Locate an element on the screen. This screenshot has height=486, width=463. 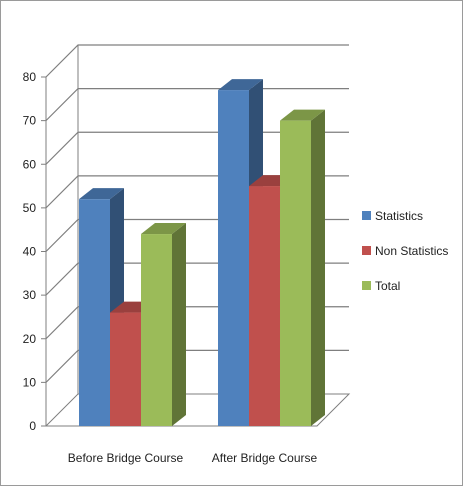
y-tick-label: 0 is located at coordinates (32, 426).